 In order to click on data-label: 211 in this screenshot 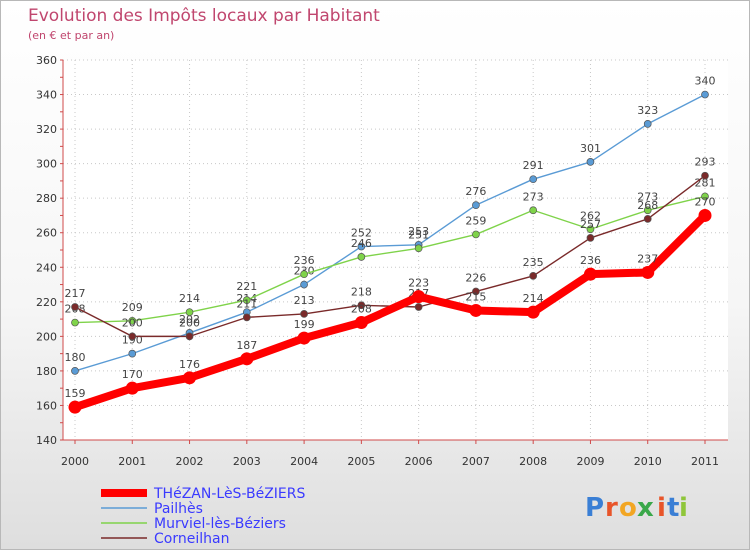, I will do `click(246, 303)`.